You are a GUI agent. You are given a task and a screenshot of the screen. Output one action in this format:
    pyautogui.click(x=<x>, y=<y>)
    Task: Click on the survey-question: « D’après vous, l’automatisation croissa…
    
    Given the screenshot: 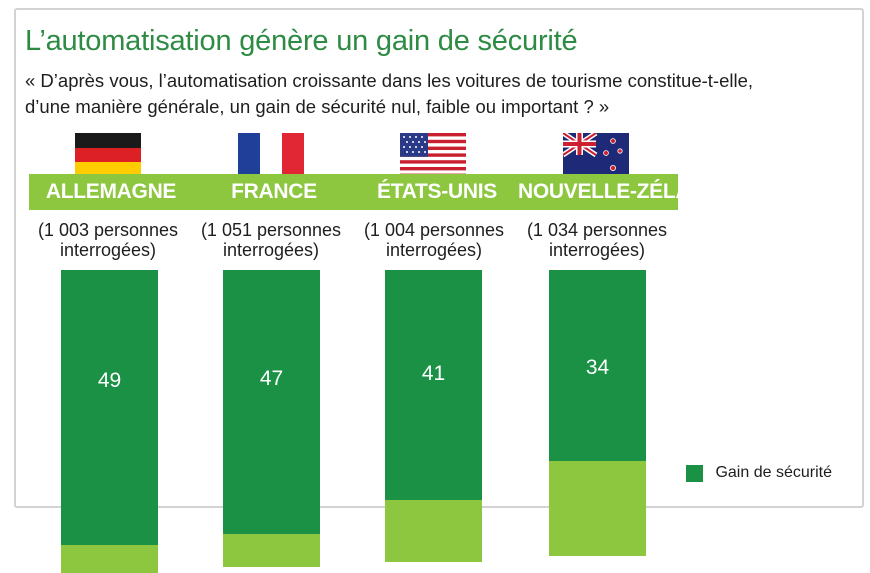 What is the action you would take?
    pyautogui.click(x=405, y=94)
    